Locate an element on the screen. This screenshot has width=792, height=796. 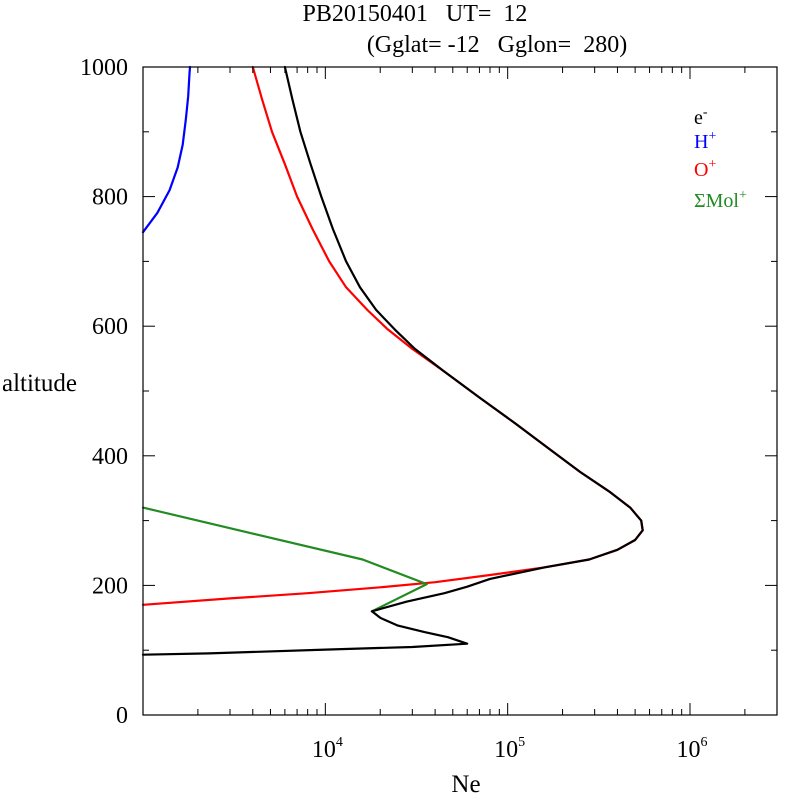
y-tick-label: 1000 is located at coordinates (104, 68).